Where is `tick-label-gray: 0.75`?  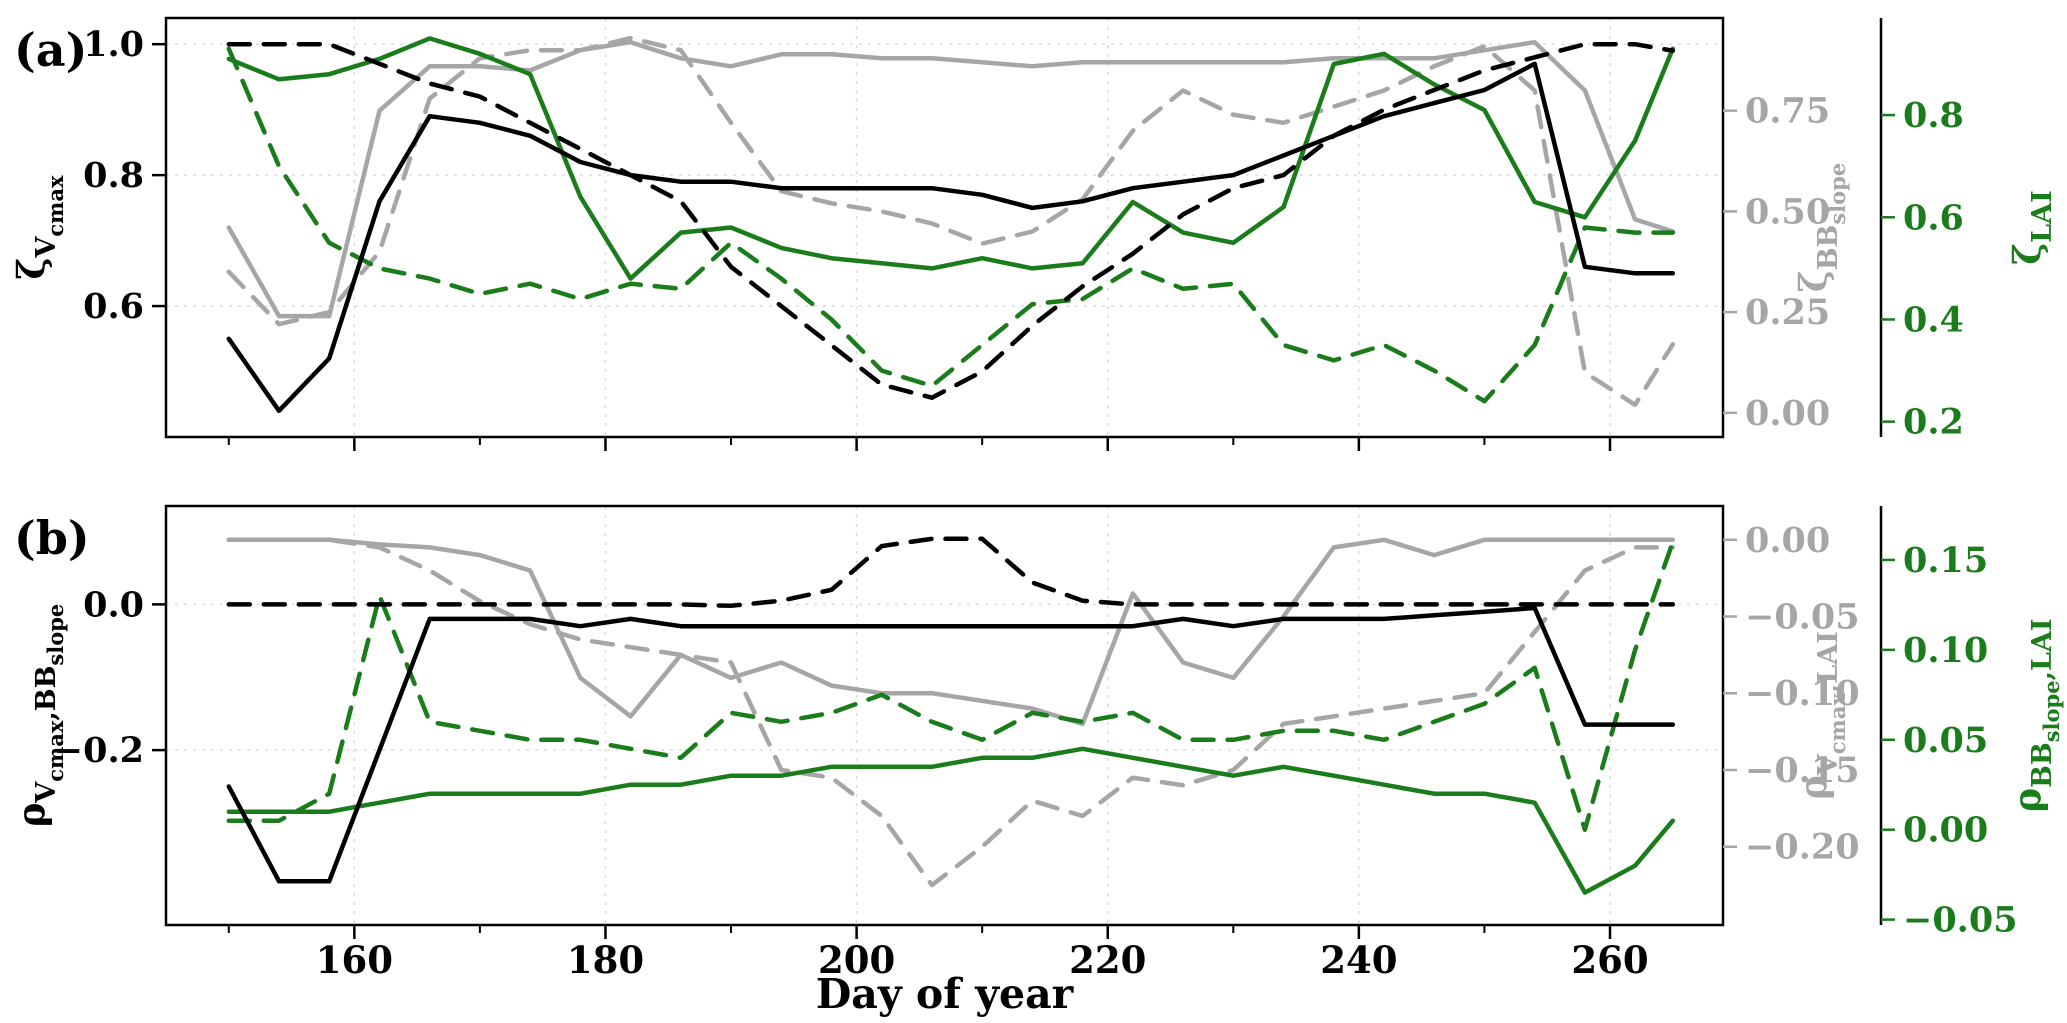
tick-label-gray: 0.75 is located at coordinates (1787, 111).